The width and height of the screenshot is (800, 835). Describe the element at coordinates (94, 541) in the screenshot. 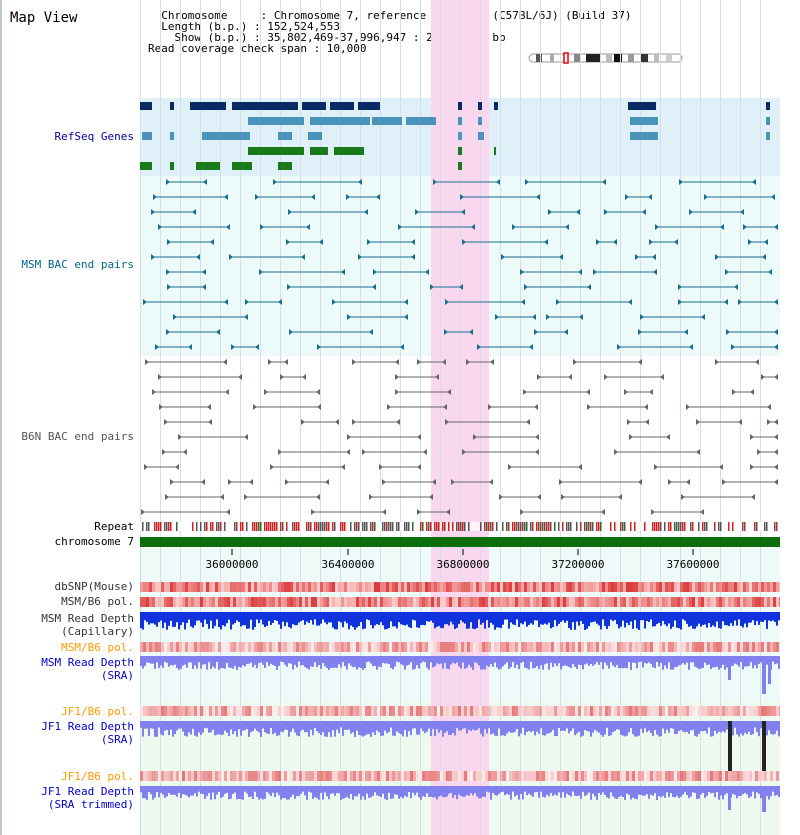

I see `chromosome-label: chromosome 7` at that location.